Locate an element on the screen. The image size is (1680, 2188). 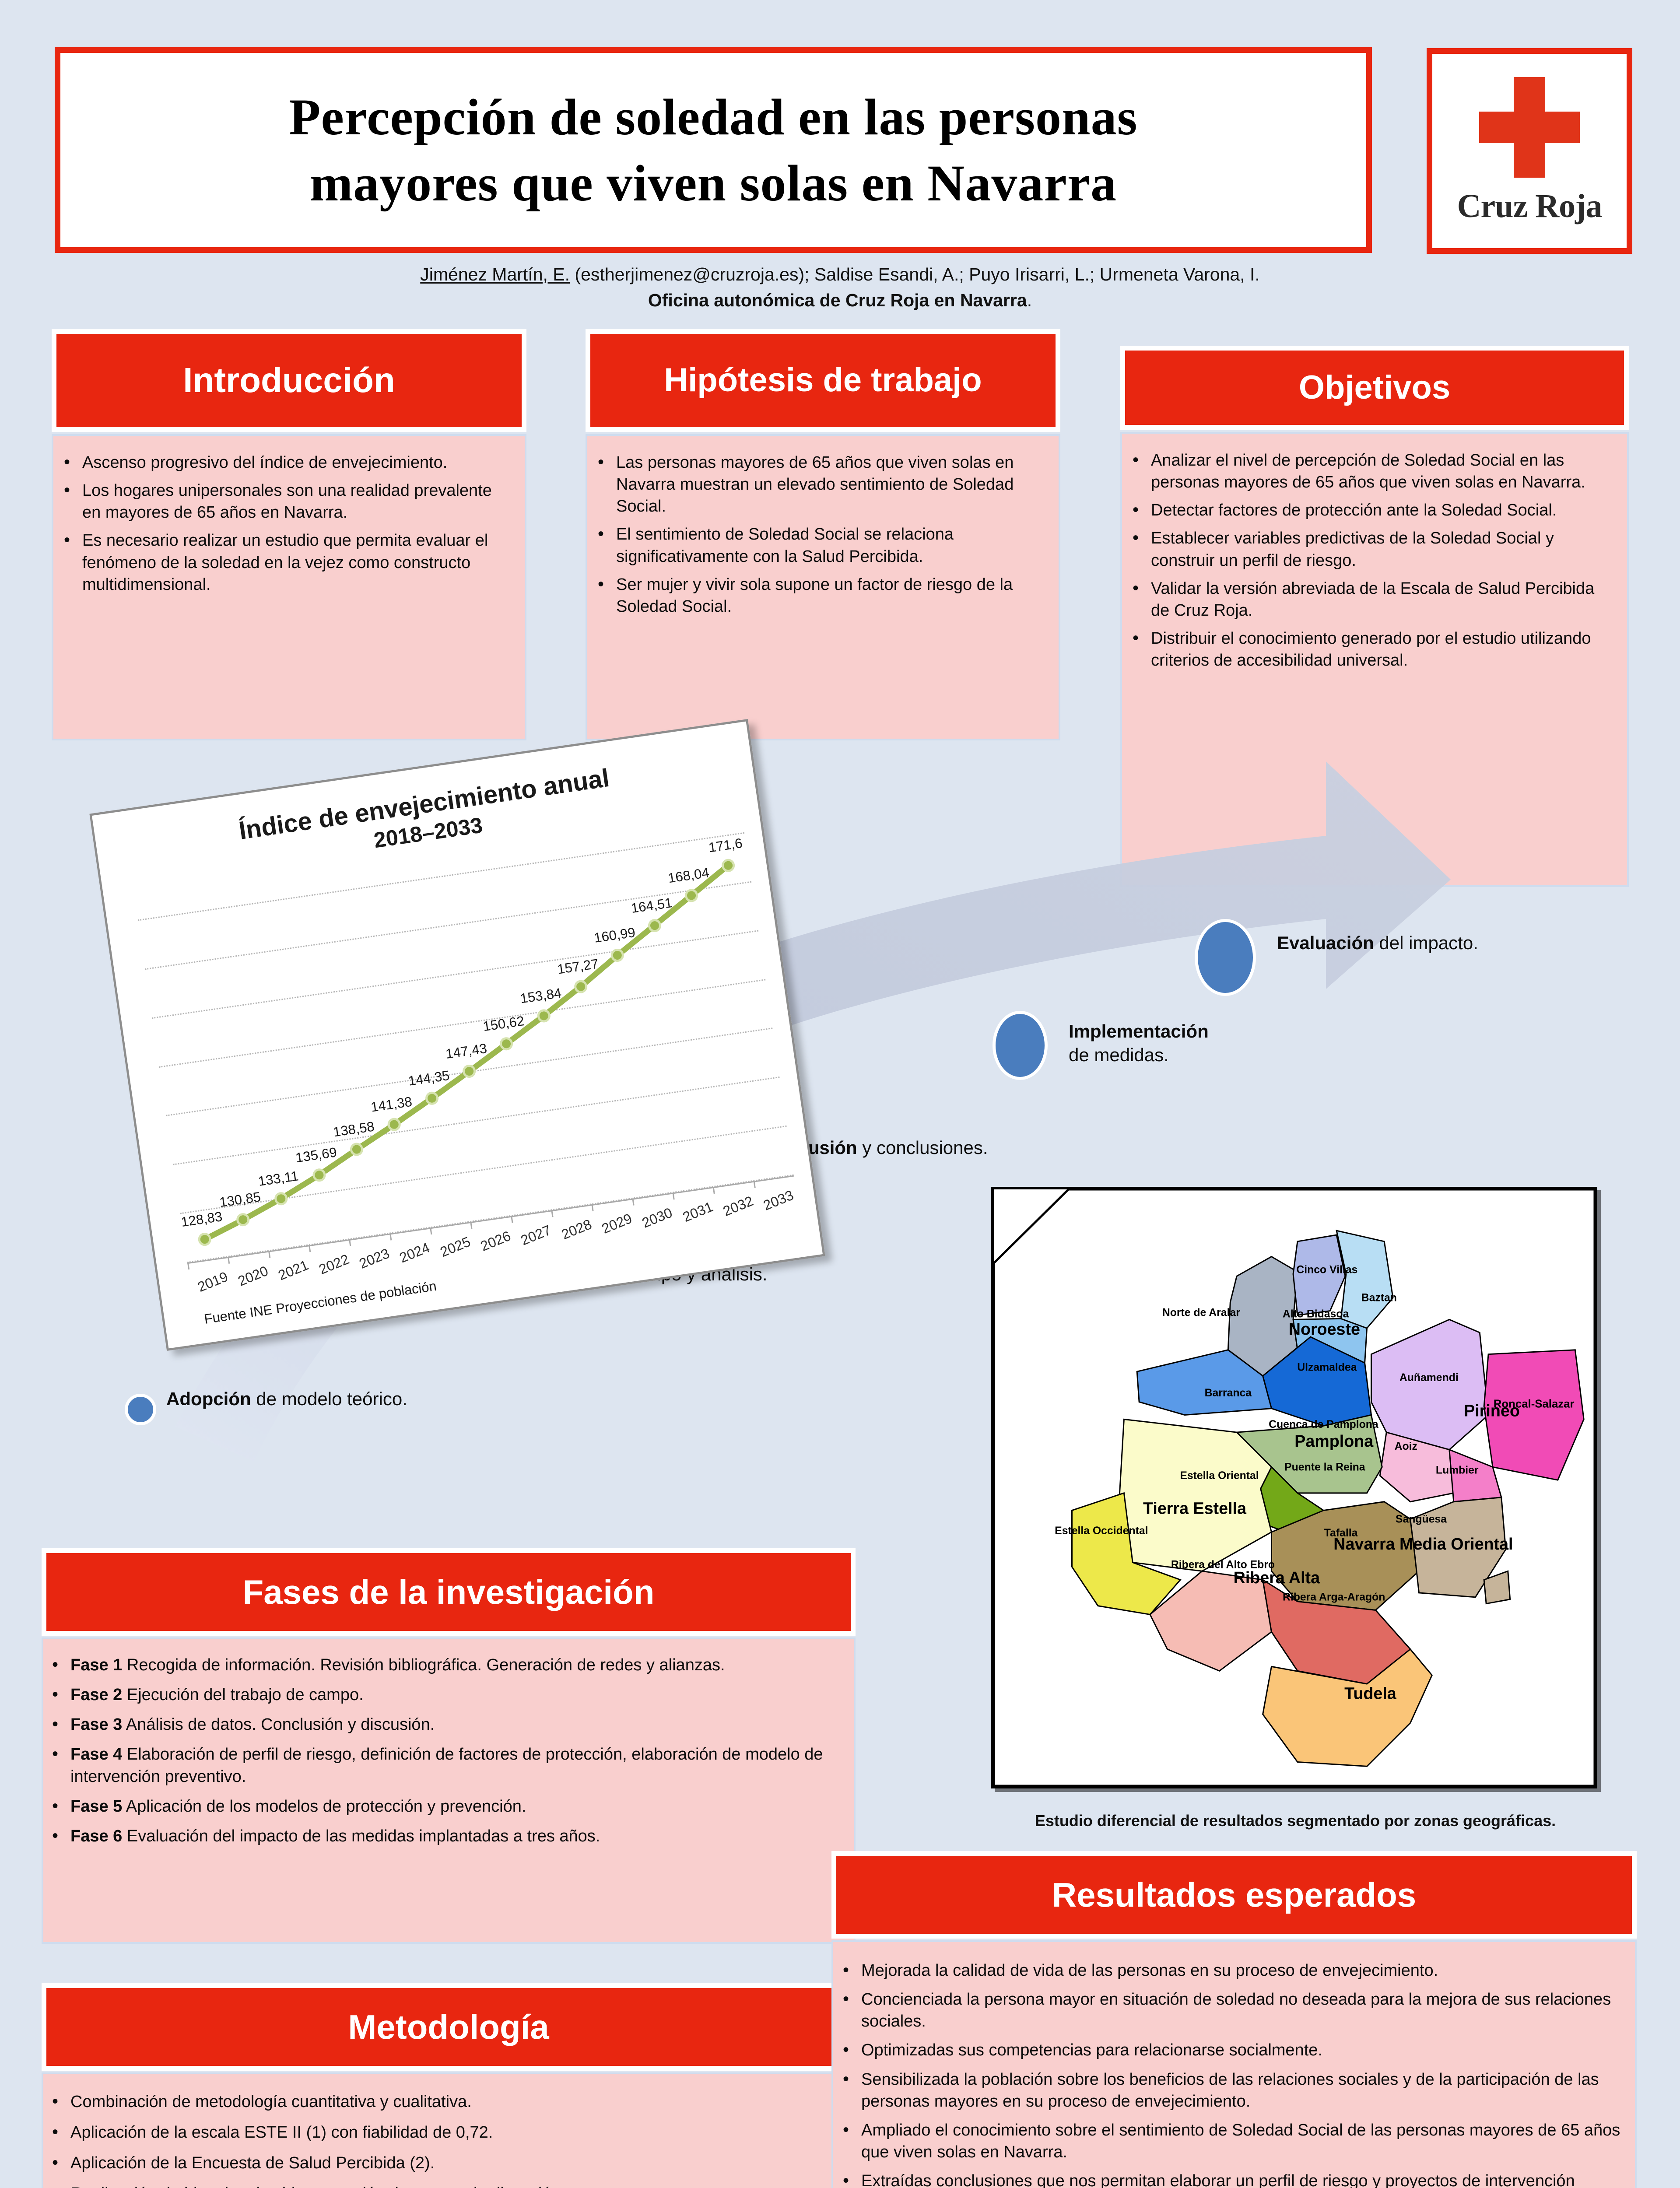
map-label-ribera-arga-aragon: Ribera Arga-Aragón is located at coordinates (1334, 1597).